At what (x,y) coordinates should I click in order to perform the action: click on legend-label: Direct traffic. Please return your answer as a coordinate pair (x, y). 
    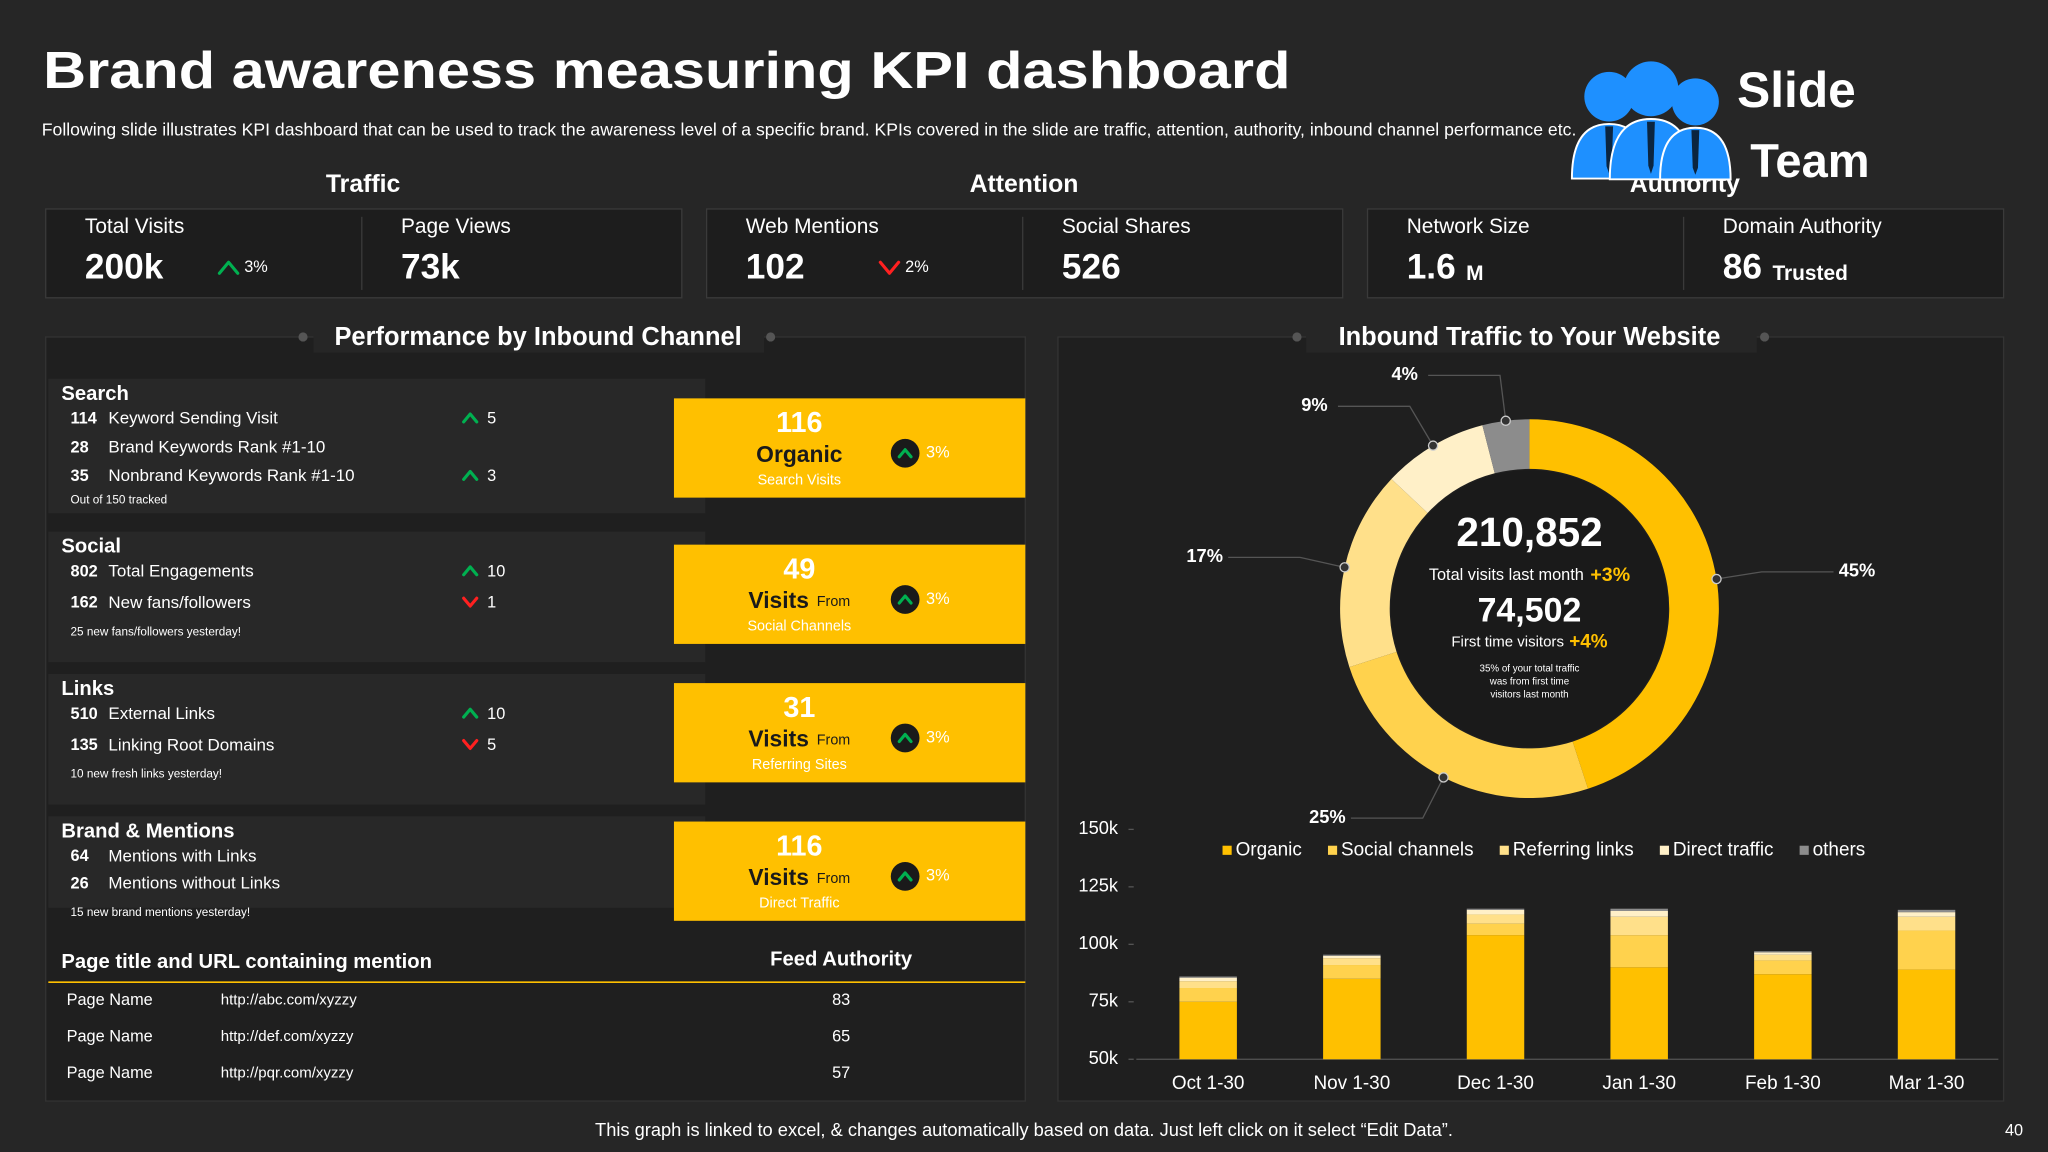
    Looking at the image, I should click on (1723, 849).